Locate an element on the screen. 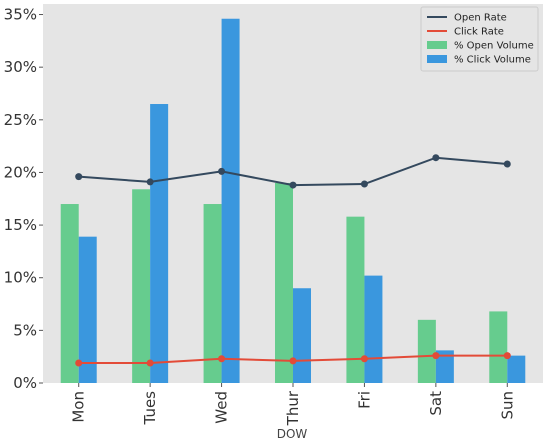 Image resolution: width=549 pixels, height=446 pixels. legend-click-rate-label: Click Rate is located at coordinates (479, 32).